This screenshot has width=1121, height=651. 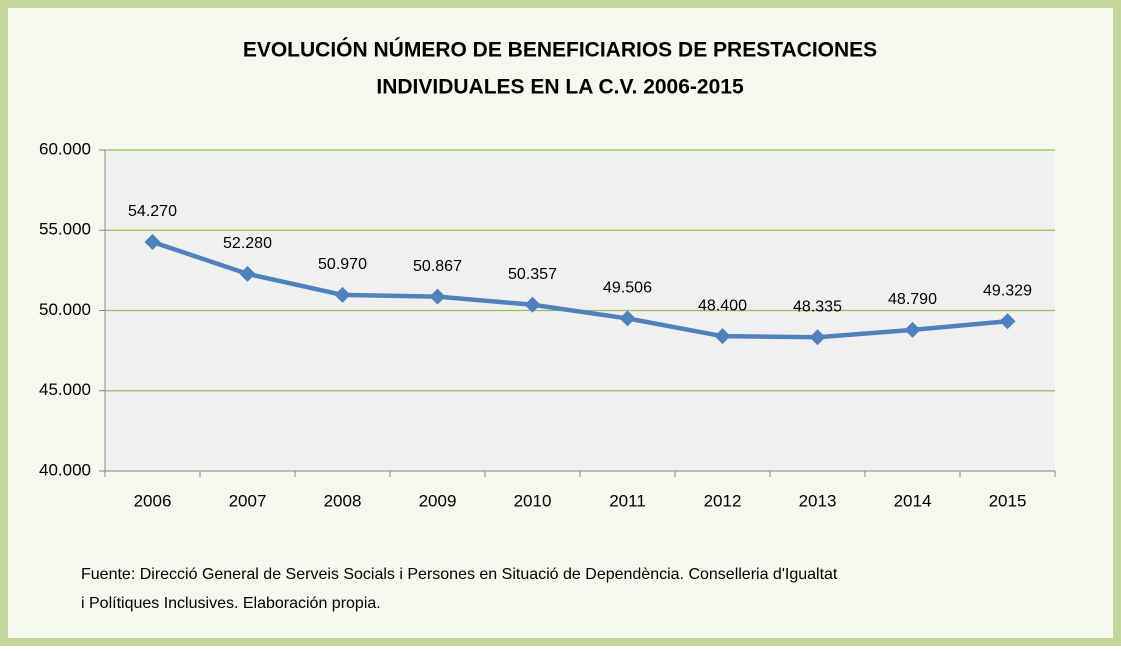 I want to click on chart-title: INDIVIDUALES EN LA C.V. 2006-2015, so click(x=560, y=87).